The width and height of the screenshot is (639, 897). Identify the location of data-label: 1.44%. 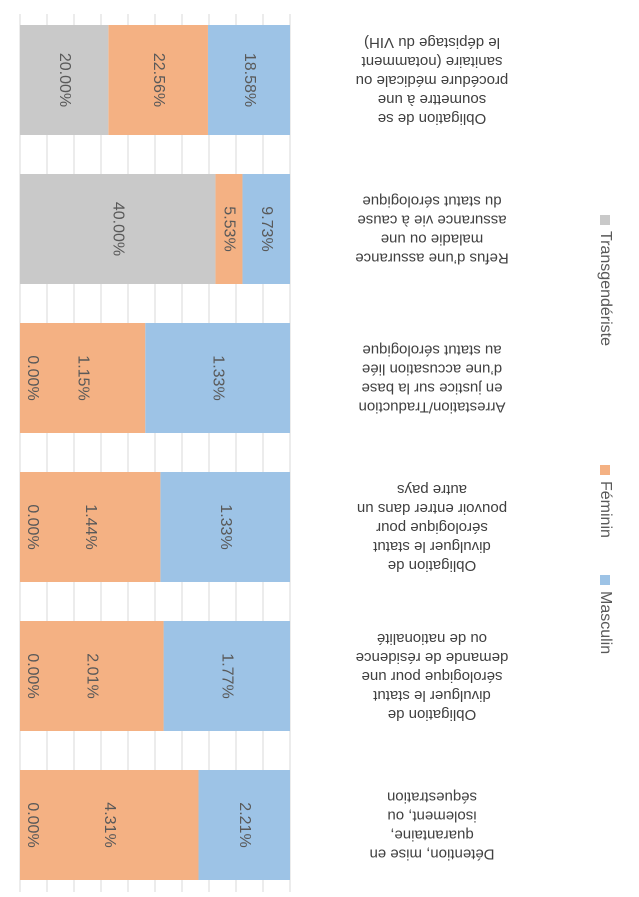
(90, 526).